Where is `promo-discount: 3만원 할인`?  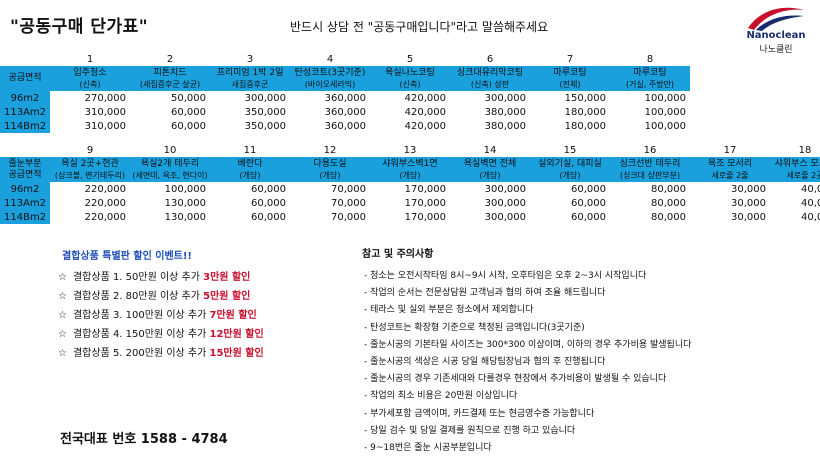
promo-discount: 3만원 할인 is located at coordinates (227, 277).